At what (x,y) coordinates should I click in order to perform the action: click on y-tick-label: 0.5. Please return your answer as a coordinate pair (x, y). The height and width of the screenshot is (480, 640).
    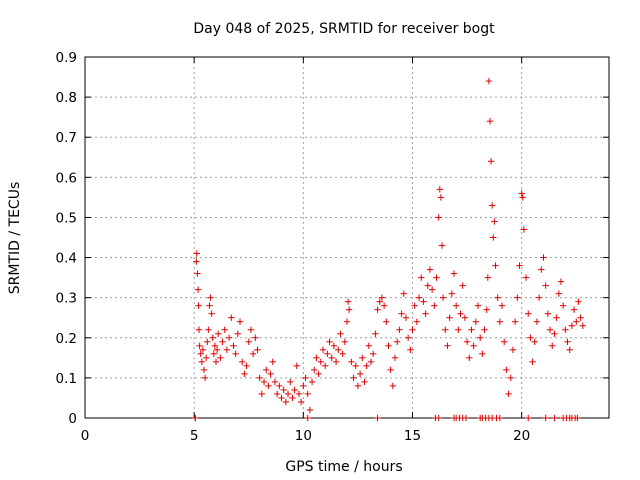
    Looking at the image, I should click on (66, 218).